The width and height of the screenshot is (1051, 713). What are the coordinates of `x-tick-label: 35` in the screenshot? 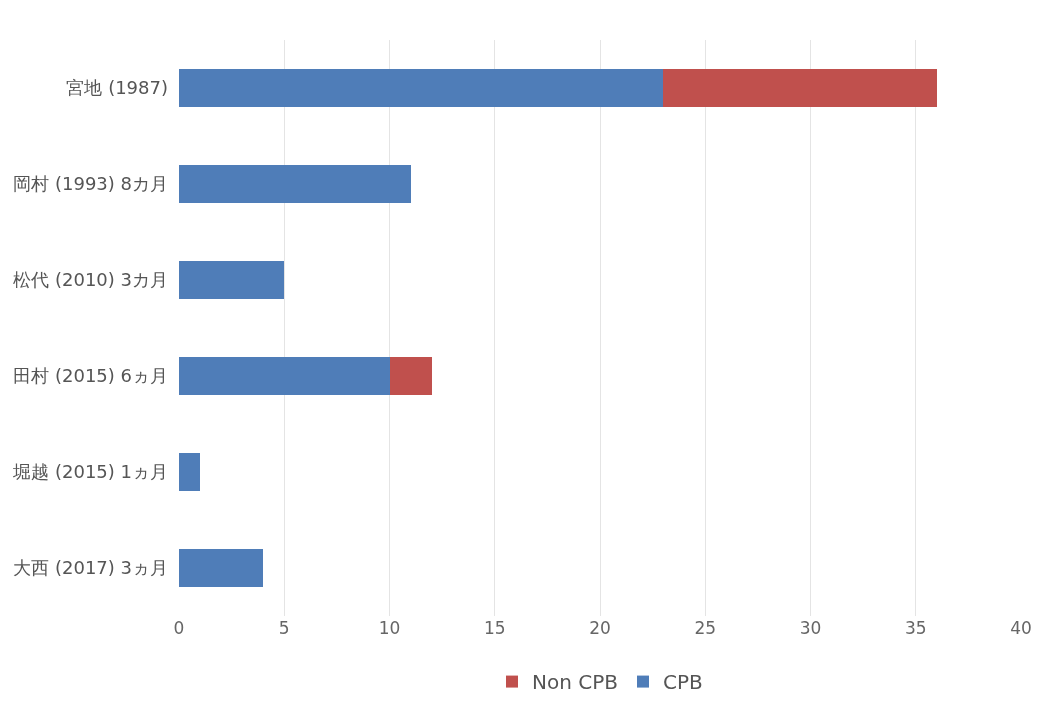 It's located at (915, 628).